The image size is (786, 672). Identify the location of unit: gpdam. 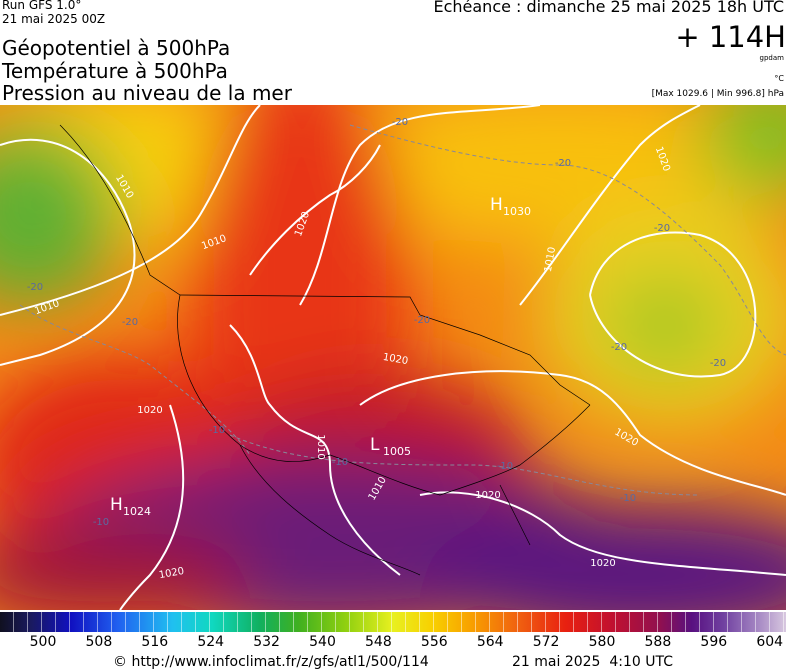
(771, 58).